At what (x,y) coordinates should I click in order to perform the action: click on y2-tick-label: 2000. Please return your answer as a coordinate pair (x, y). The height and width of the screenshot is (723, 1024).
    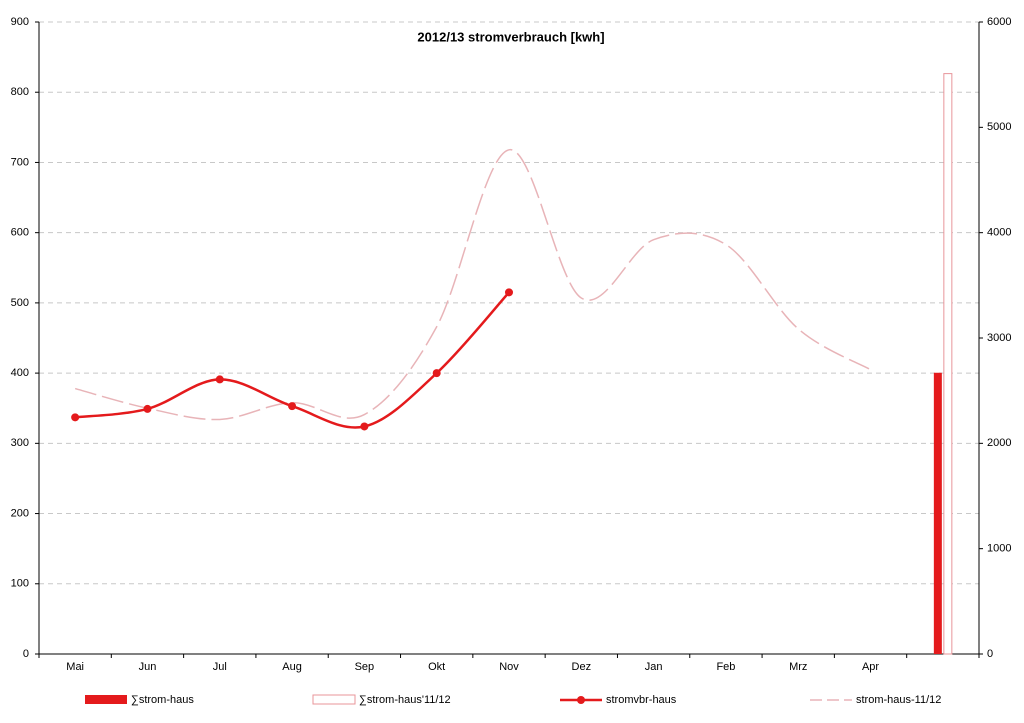
    Looking at the image, I should click on (999, 443).